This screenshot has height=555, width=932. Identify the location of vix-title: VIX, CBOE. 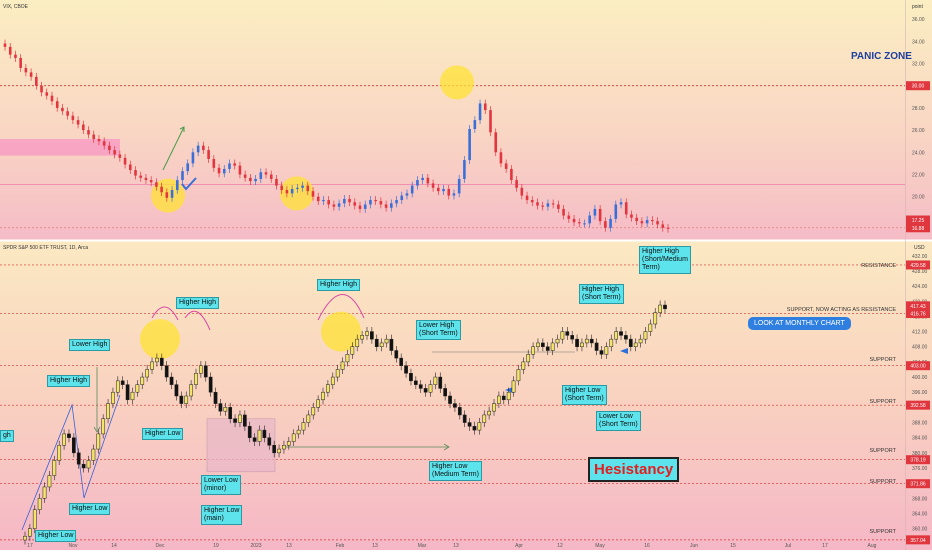
(16, 7).